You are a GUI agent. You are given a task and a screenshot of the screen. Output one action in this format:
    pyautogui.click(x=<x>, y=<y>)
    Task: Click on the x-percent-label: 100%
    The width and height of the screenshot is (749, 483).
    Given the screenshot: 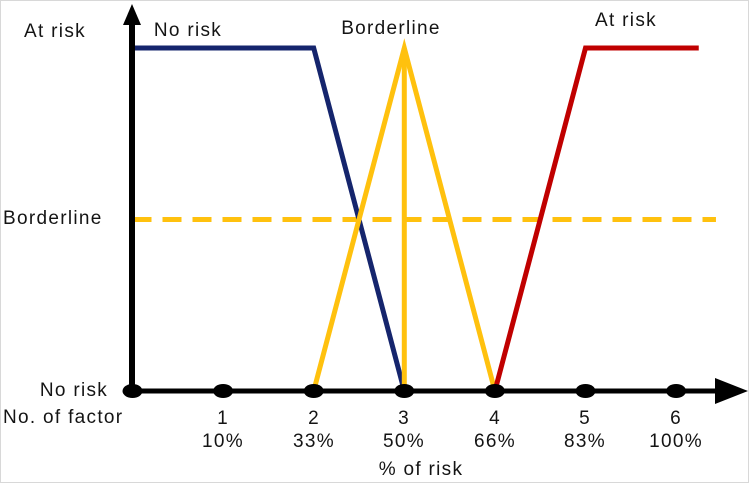 What is the action you would take?
    pyautogui.click(x=676, y=441)
    